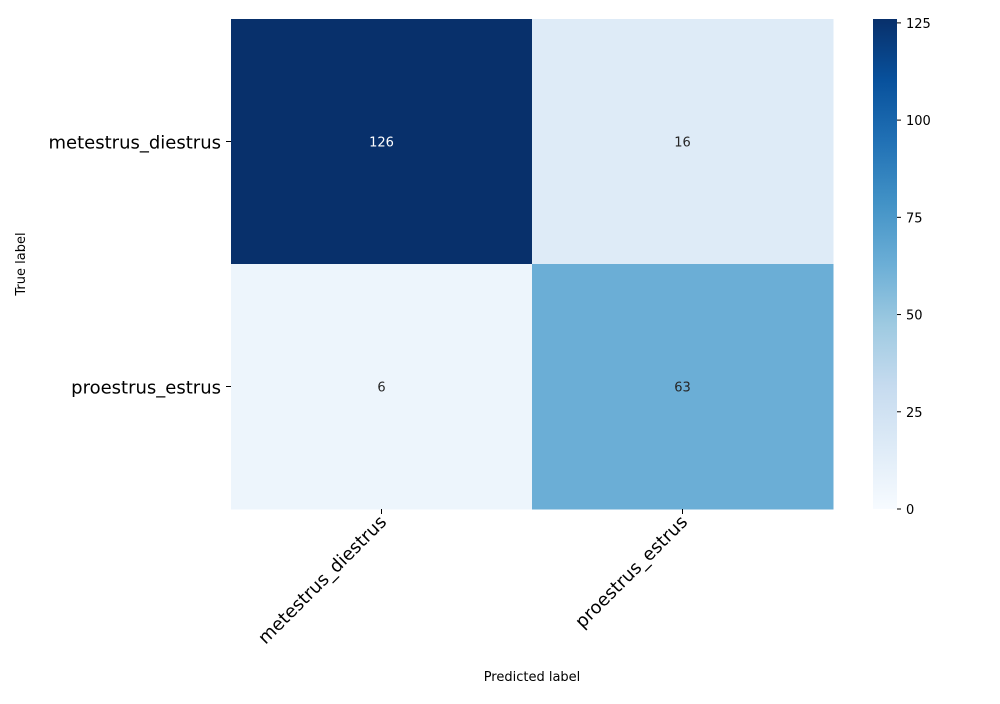 The height and width of the screenshot is (704, 1000). Describe the element at coordinates (322, 580) in the screenshot. I see `x-tick-label: metestrus_diestrus` at that location.